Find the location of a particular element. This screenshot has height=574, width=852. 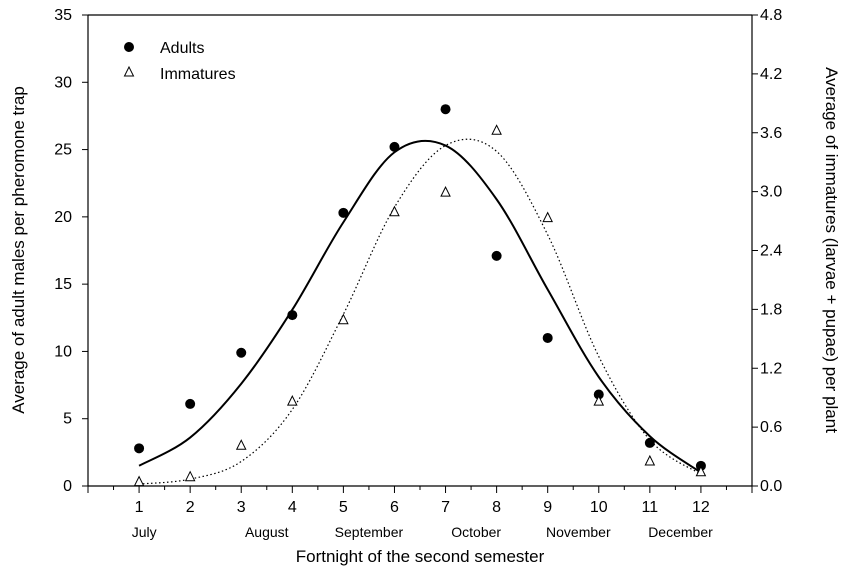

x-tick-label: 1 is located at coordinates (139, 507).